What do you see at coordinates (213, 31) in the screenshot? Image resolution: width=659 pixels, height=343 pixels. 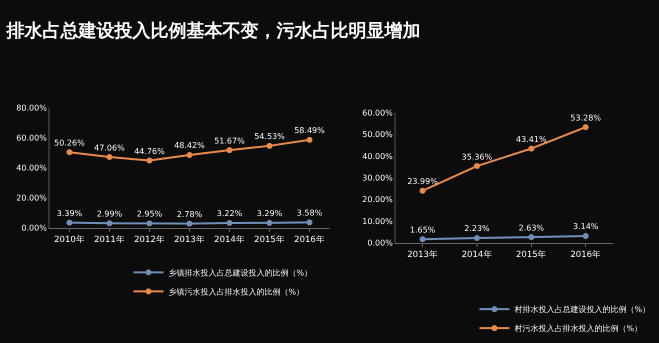 I see `chart-title: 排水占总建设投入比例基本不变，污水占比明显增加` at bounding box center [213, 31].